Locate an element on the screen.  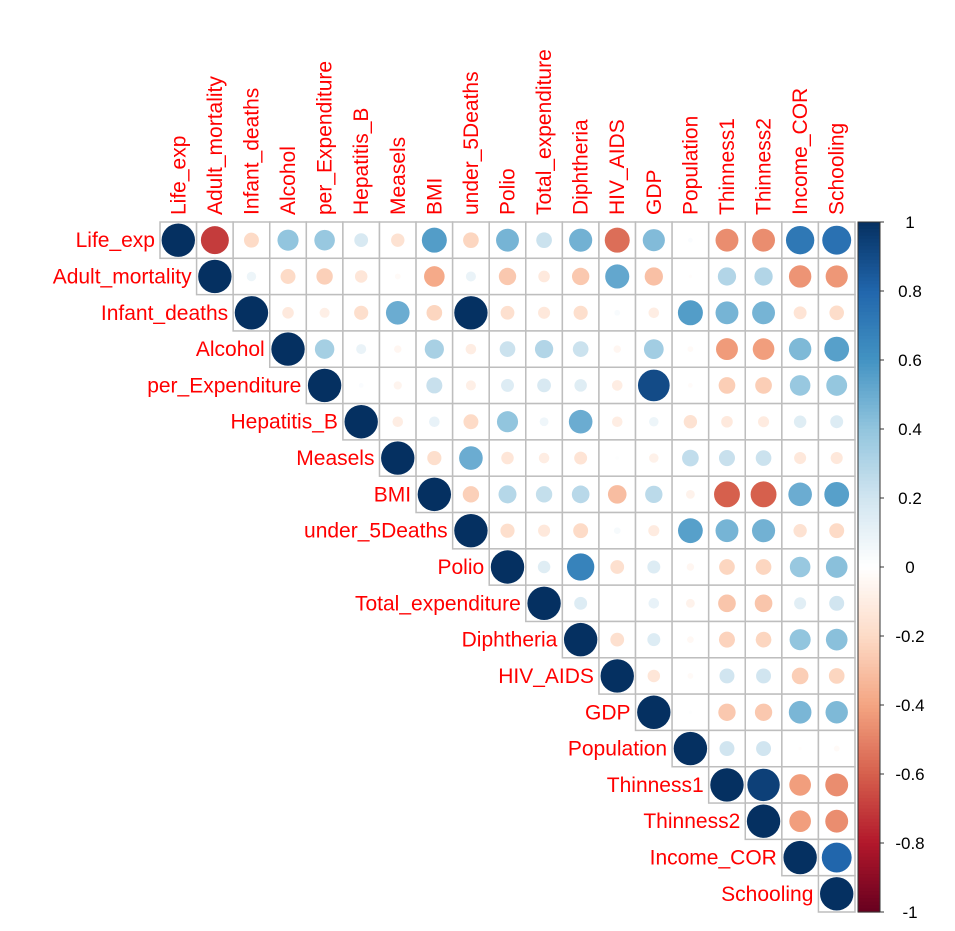
corr-circle-Population-Population is located at coordinates (690, 748).